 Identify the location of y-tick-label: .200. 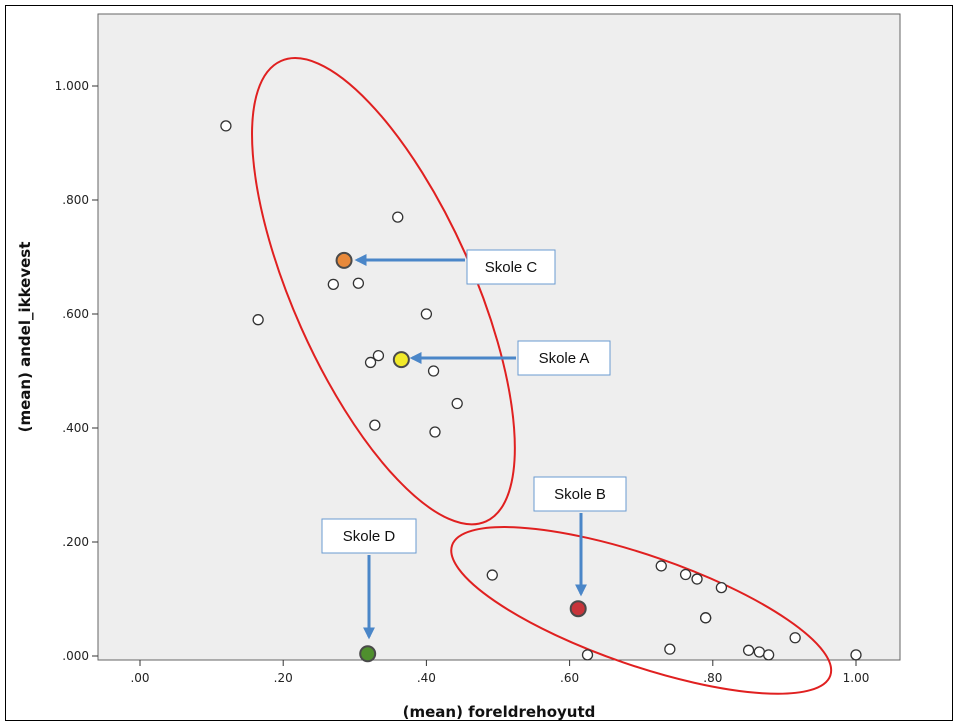
(75, 542).